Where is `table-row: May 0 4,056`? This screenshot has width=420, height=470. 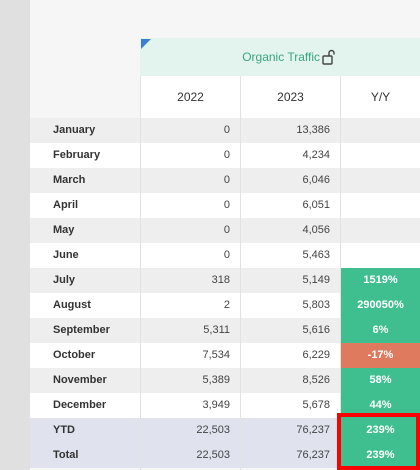 table-row: May 0 4,056 is located at coordinates (225, 230).